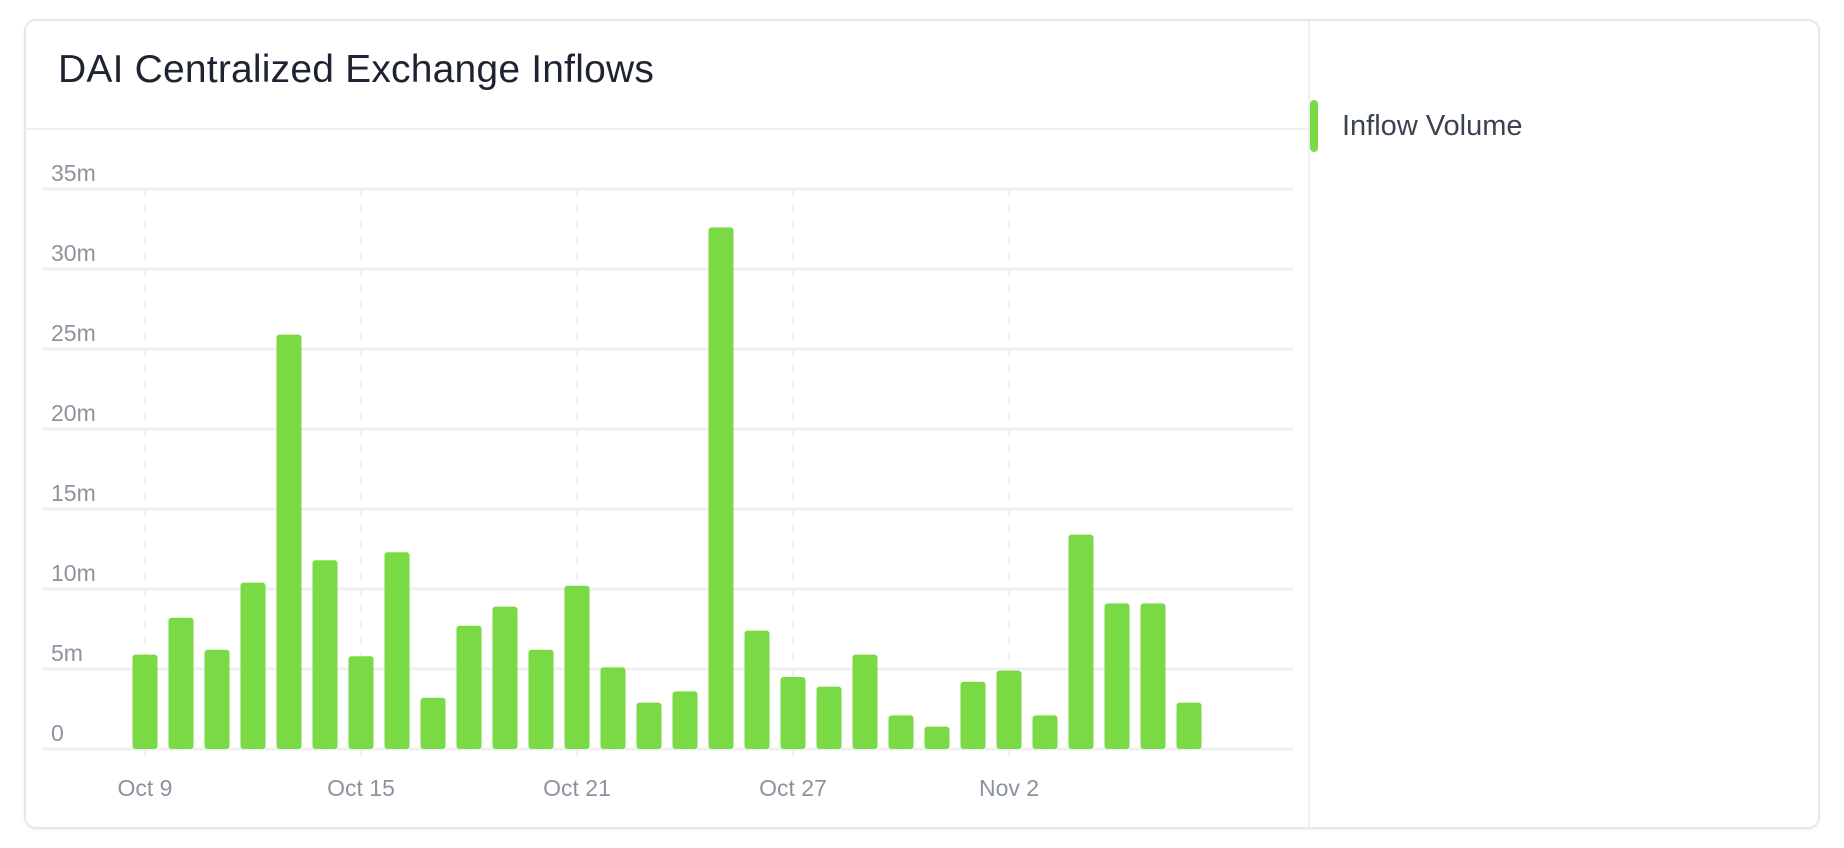  What do you see at coordinates (67, 653) in the screenshot?
I see `y-tick-label: 5m` at bounding box center [67, 653].